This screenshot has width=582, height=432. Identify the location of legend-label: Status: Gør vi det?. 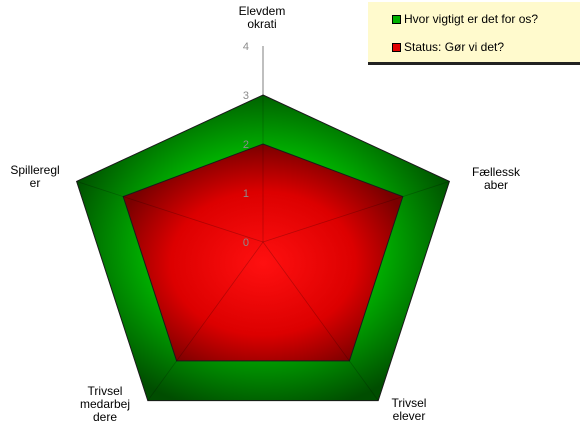
(454, 47).